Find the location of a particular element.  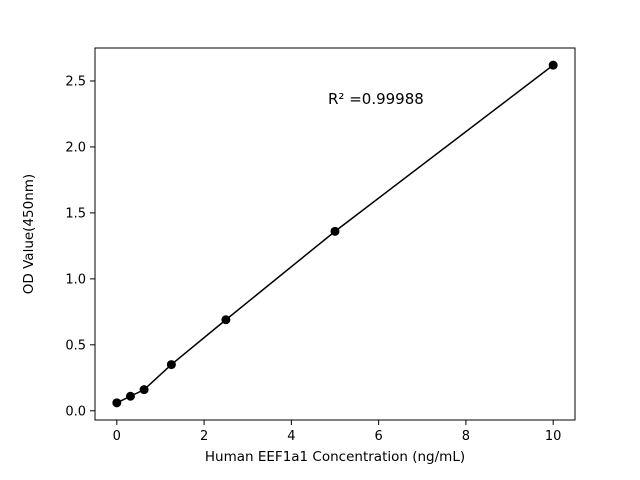

y-tick-label: 2.5 is located at coordinates (75, 81).